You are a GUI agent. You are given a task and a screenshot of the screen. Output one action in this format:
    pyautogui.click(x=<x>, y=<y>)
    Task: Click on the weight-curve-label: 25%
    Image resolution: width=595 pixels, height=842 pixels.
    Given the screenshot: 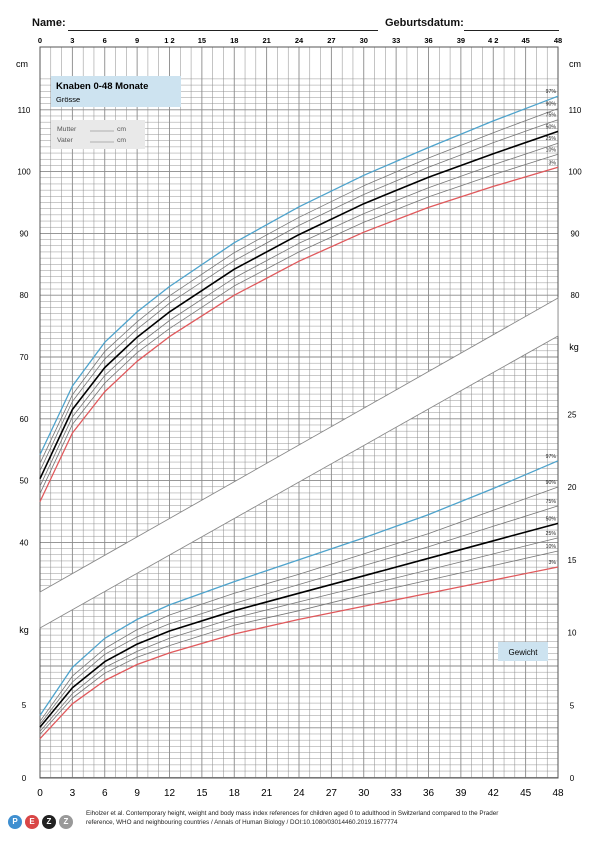 What is the action you would take?
    pyautogui.click(x=551, y=534)
    